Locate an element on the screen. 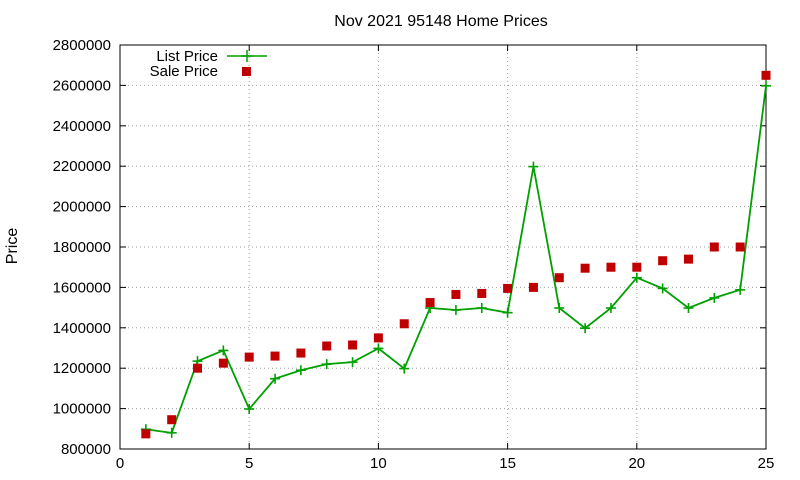  x-tick-label: 10 is located at coordinates (378, 463).